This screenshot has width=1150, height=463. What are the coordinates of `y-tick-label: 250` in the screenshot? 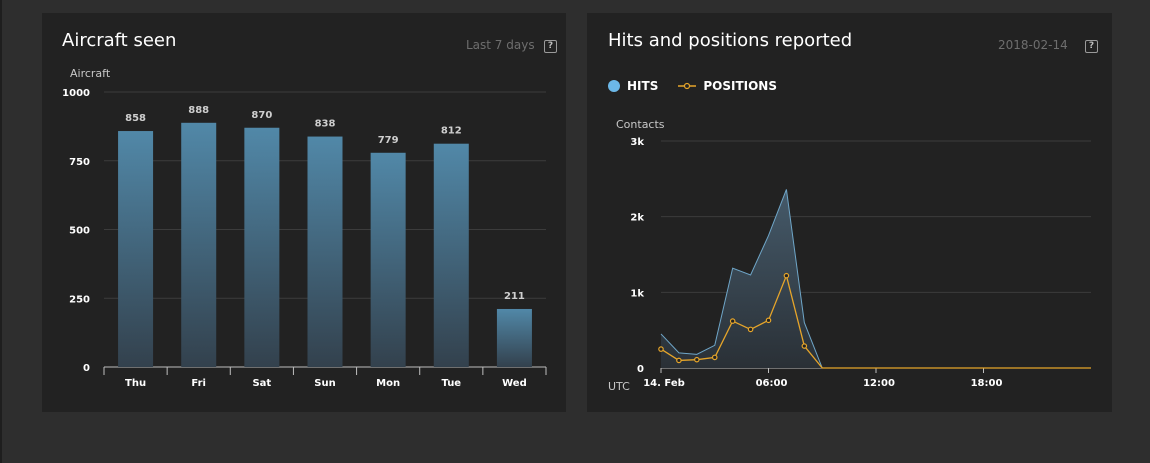 It's located at (79, 299).